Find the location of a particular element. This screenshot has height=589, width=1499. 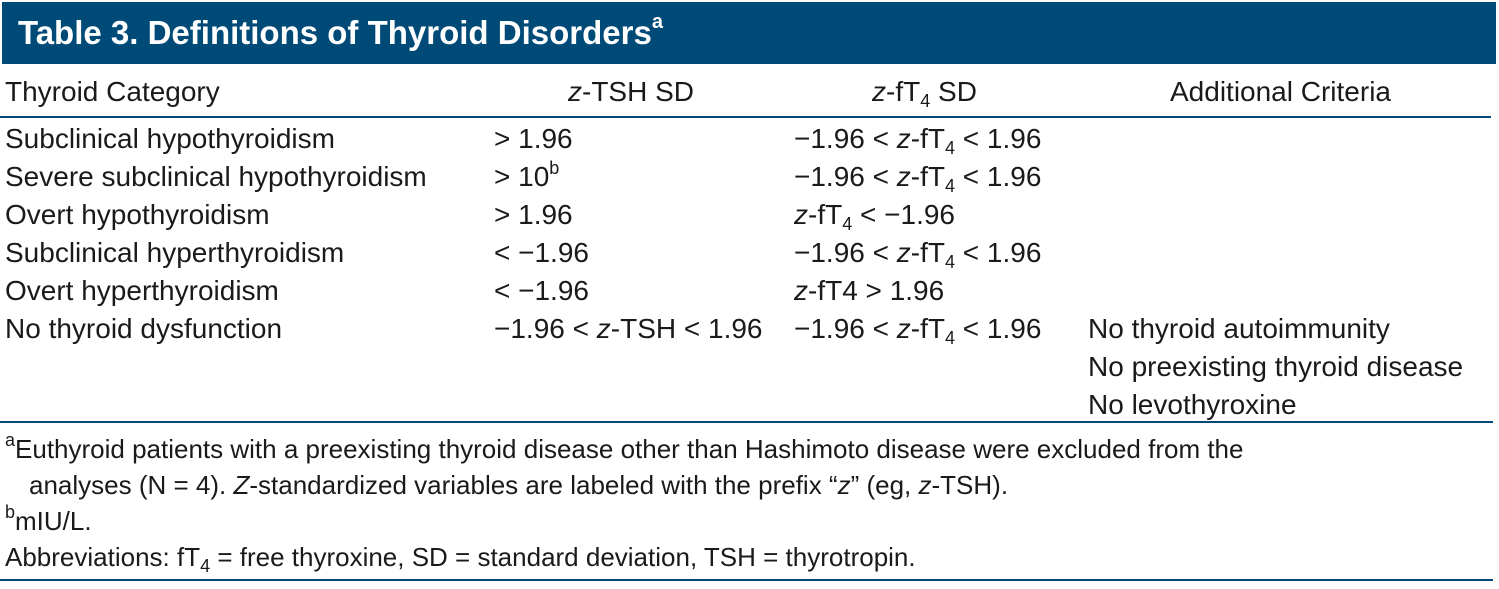

cell-criteria: No thyroid autoimmunity is located at coordinates (1239, 328).